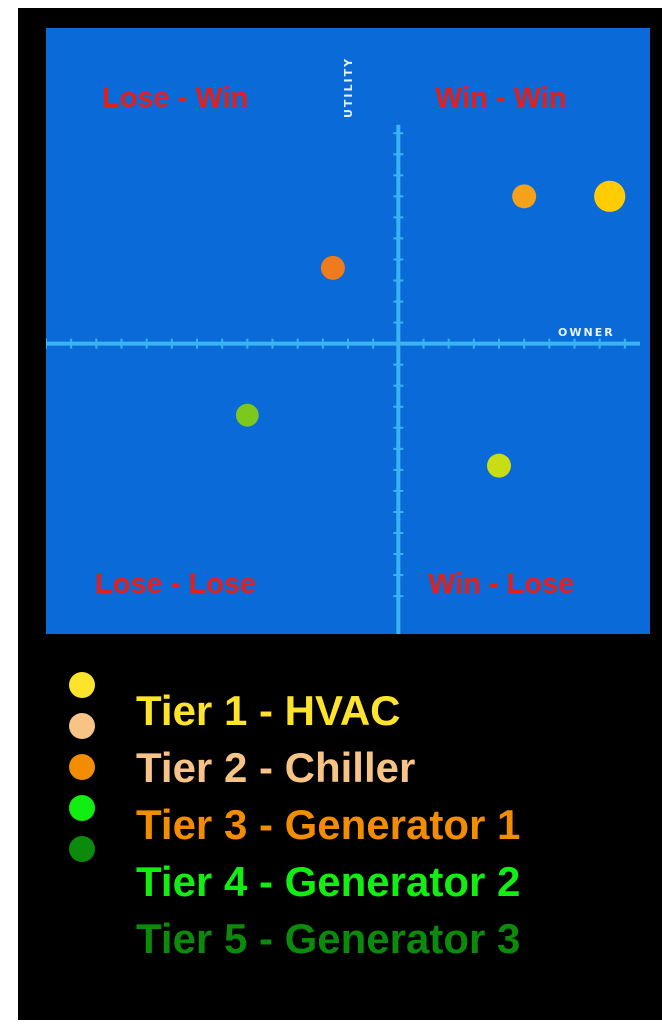  What do you see at coordinates (276, 767) in the screenshot?
I see `legend-label-tier-2: Tier 2 - Chiller` at bounding box center [276, 767].